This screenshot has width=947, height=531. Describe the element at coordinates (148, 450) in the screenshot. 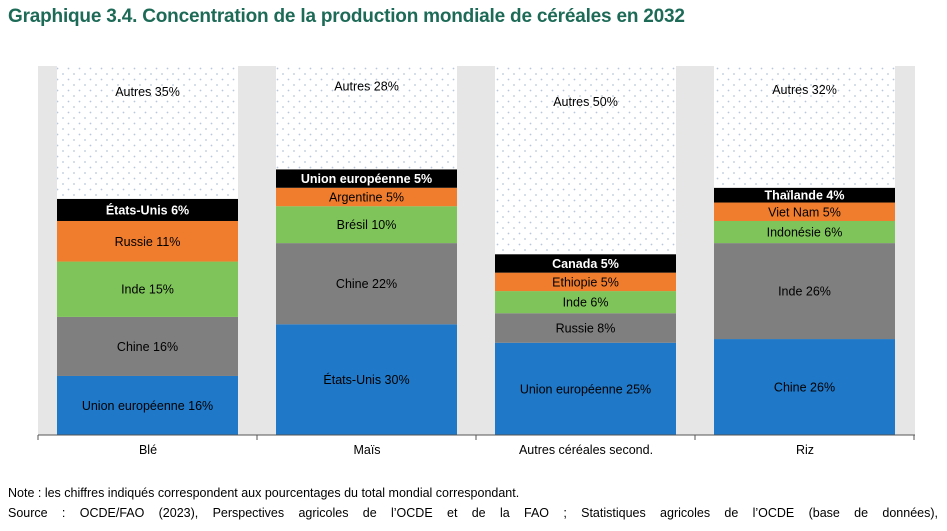

I see `category-label: Blé` at that location.